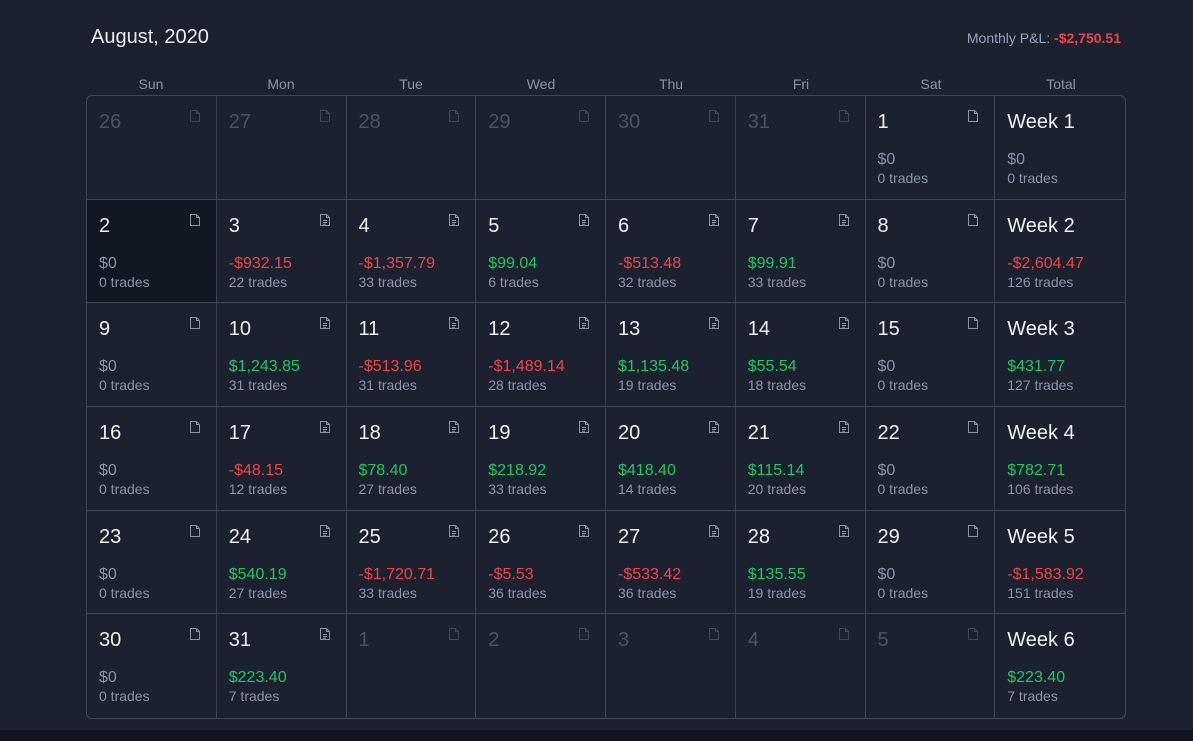  Describe the element at coordinates (152, 562) in the screenshot. I see `calendar-day-cell: 23 $0 0 trades` at that location.